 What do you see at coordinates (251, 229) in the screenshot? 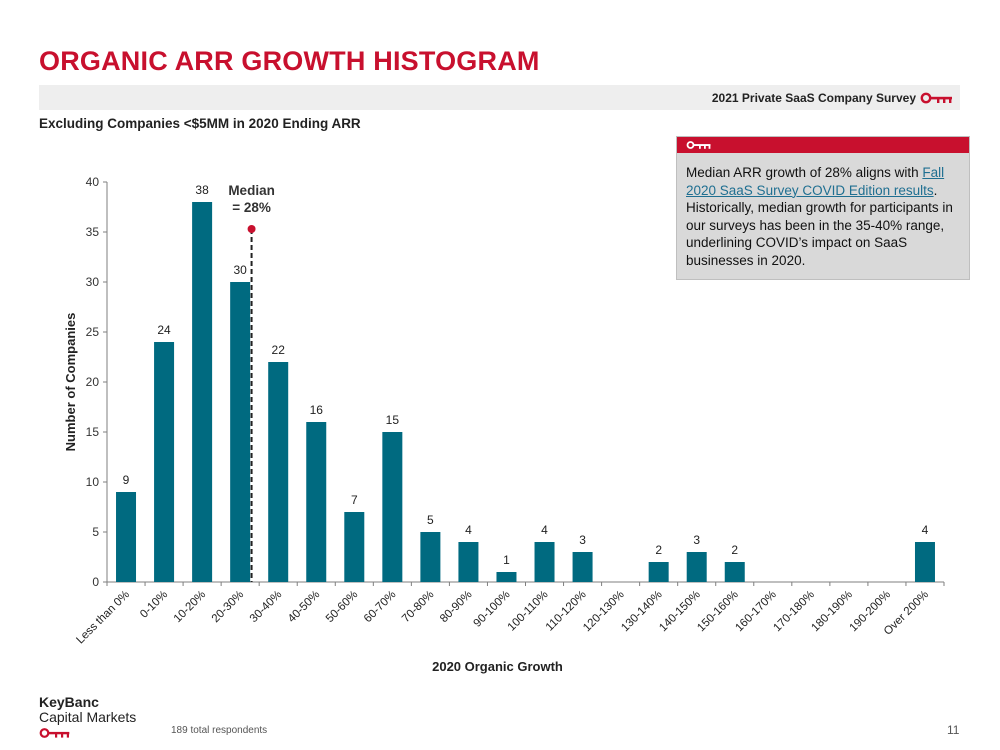
I see `median-marker-dot` at bounding box center [251, 229].